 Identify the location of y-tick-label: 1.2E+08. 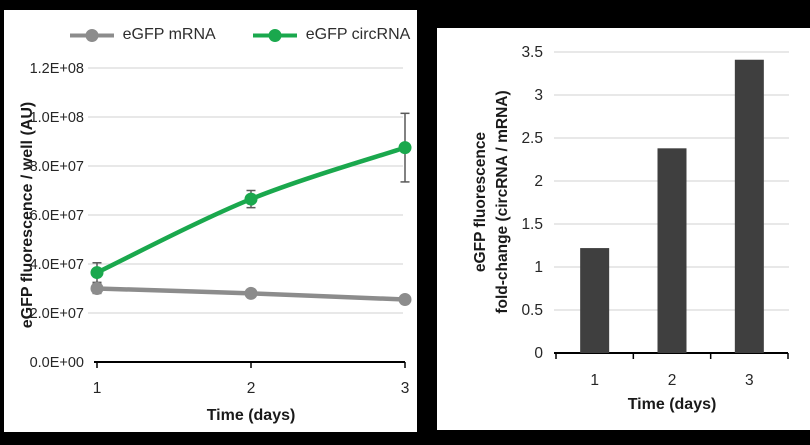
(57, 69).